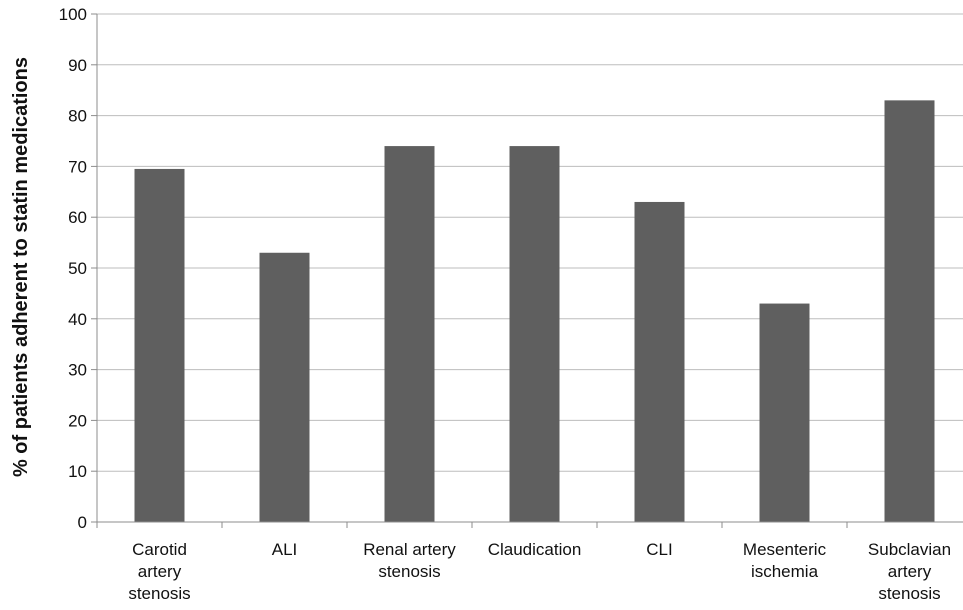 The height and width of the screenshot is (610, 963). I want to click on y-tick-label: 50, so click(77, 268).